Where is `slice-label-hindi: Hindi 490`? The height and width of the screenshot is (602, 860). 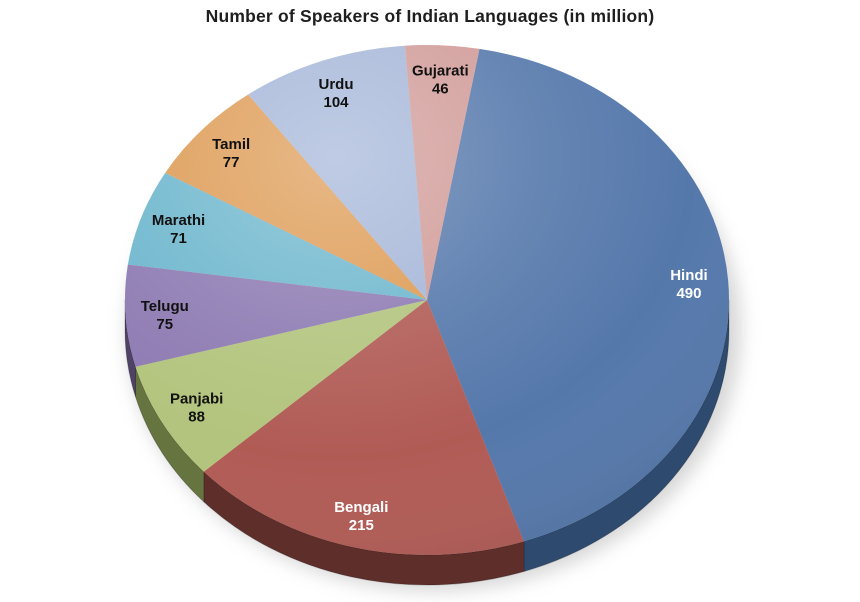
slice-label-hindi: Hindi 490 is located at coordinates (689, 284).